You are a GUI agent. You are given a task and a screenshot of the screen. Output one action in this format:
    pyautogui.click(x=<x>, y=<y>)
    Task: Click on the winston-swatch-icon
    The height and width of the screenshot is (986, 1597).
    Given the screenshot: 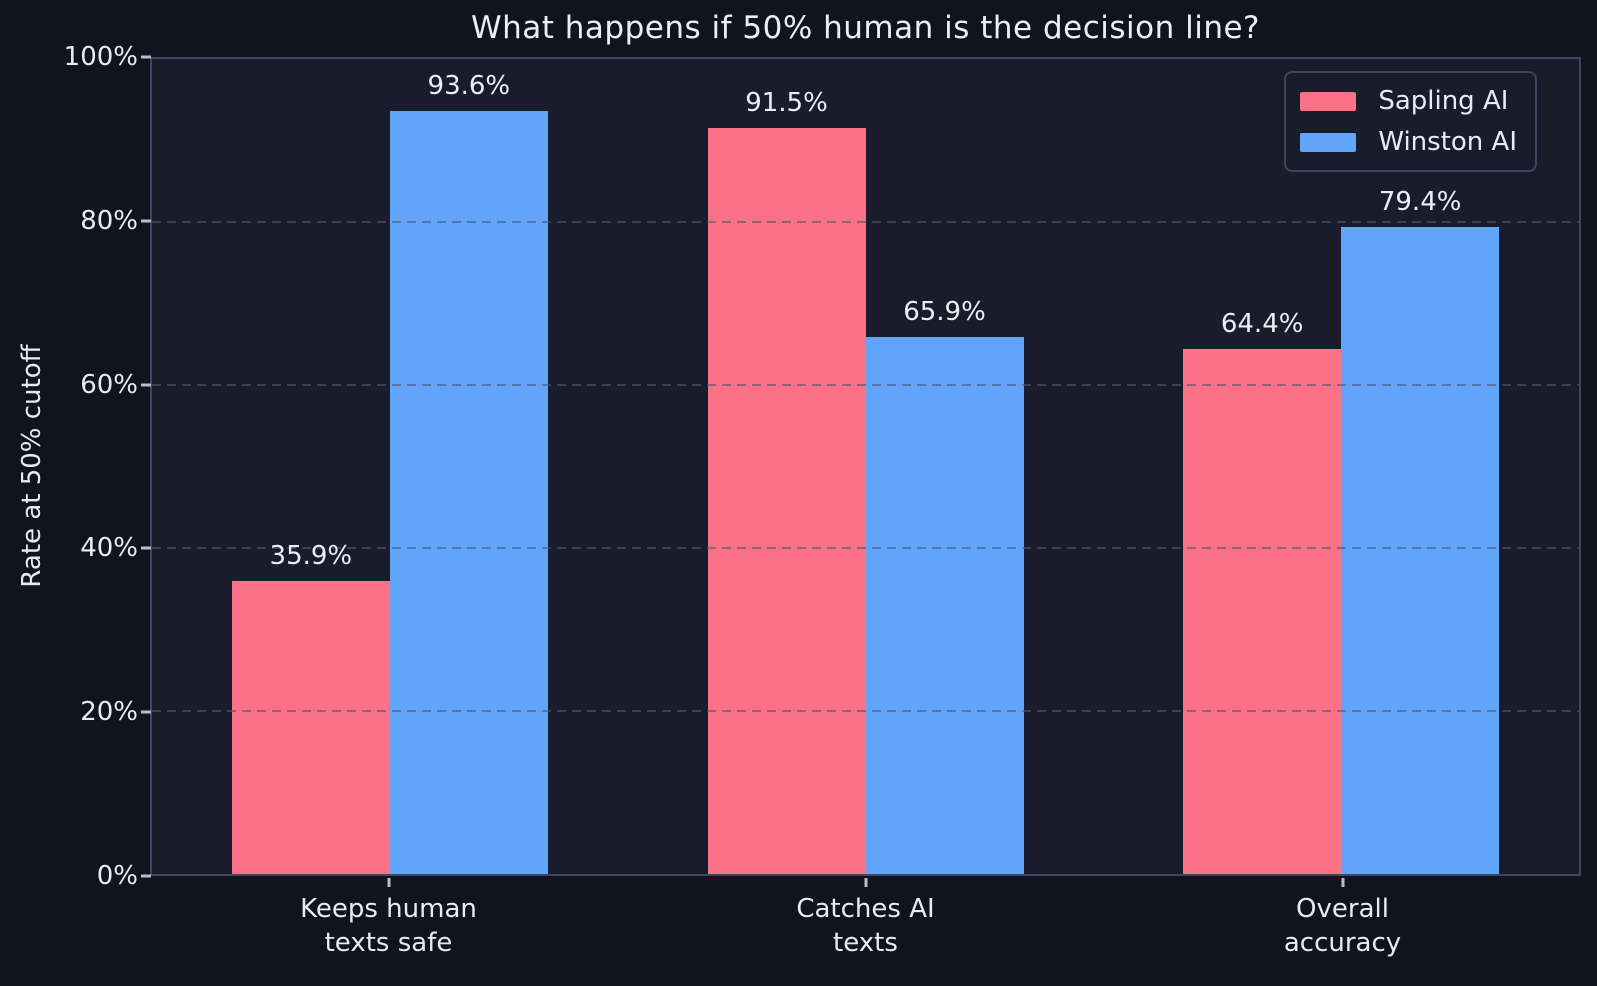 What is the action you would take?
    pyautogui.click(x=1328, y=142)
    